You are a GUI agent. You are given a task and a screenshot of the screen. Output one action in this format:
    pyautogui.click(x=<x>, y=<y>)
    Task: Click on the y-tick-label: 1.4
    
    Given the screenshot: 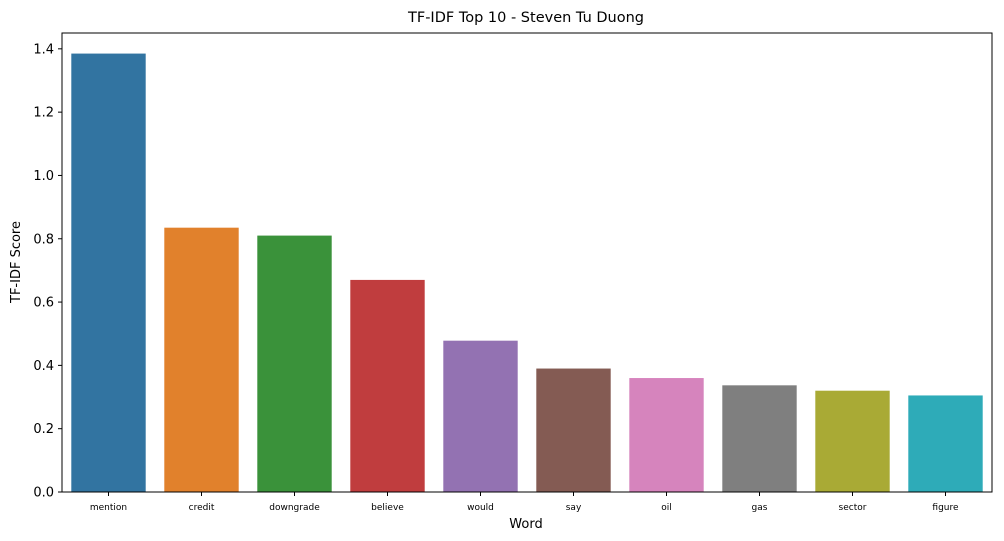 What is the action you would take?
    pyautogui.click(x=43, y=49)
    